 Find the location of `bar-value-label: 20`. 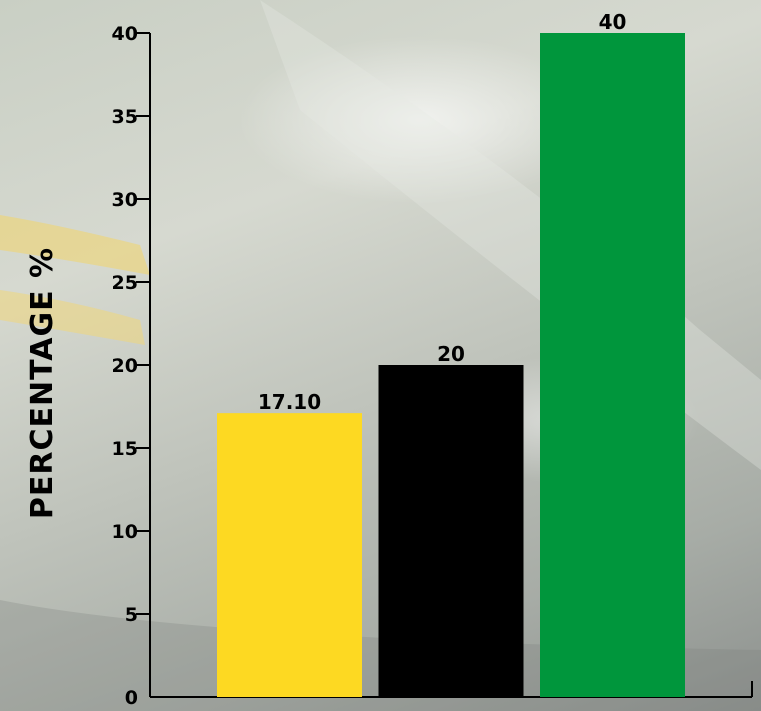

bar-value-label: 20 is located at coordinates (451, 354).